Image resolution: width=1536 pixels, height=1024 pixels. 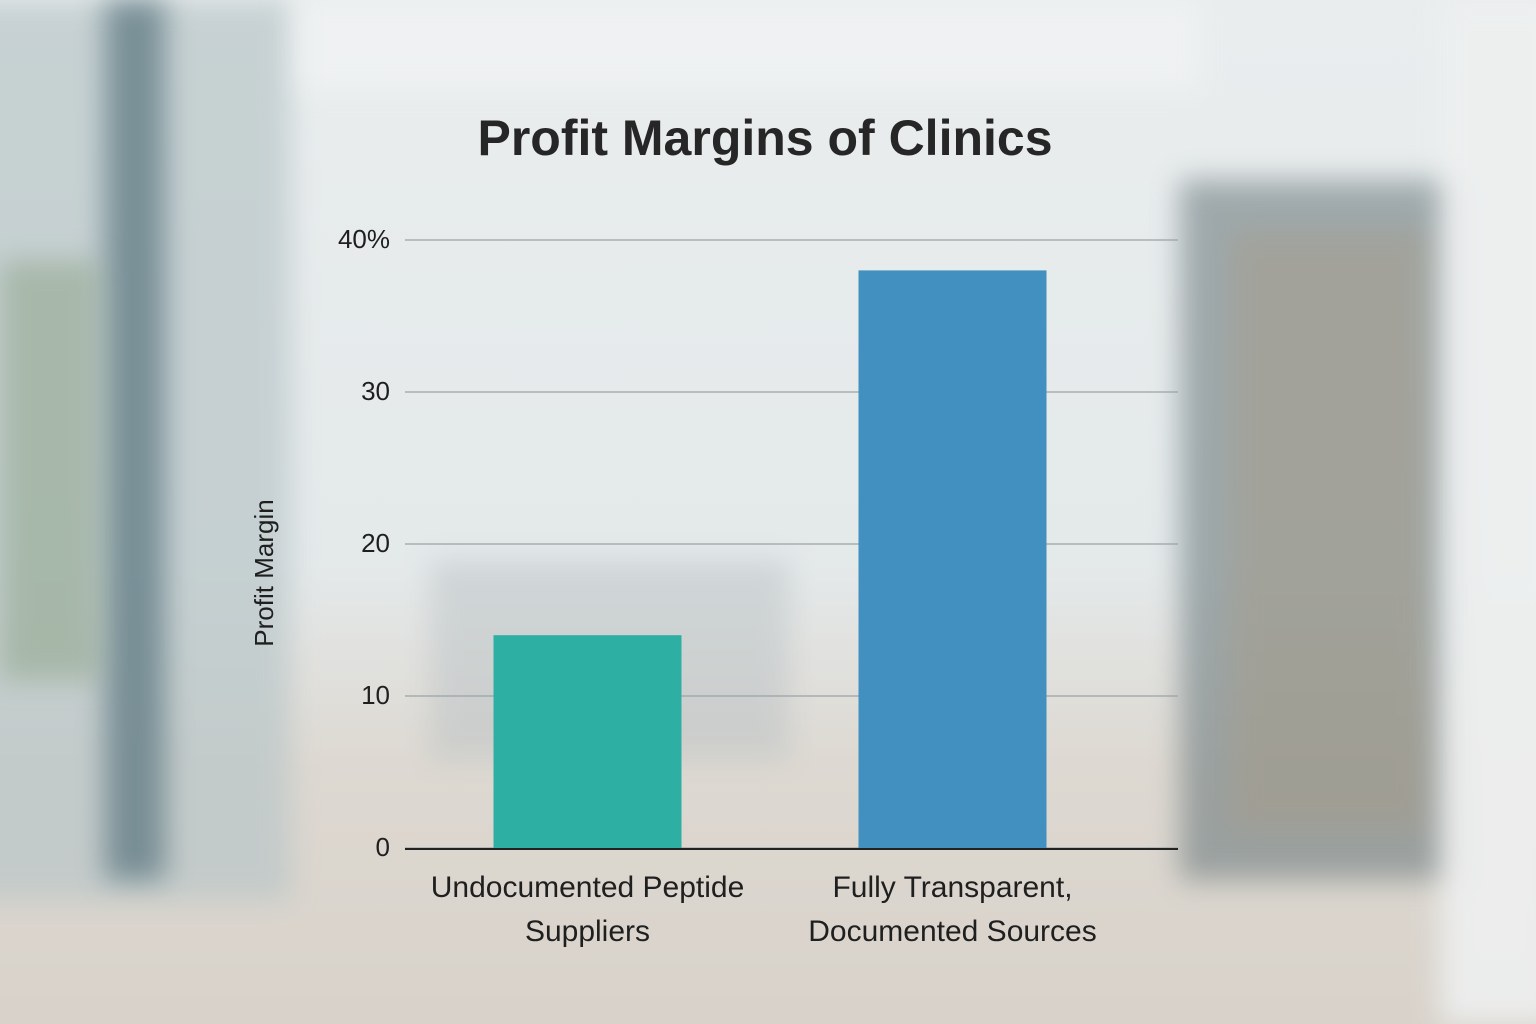 What do you see at coordinates (750, 45) in the screenshot?
I see `ceiling` at bounding box center [750, 45].